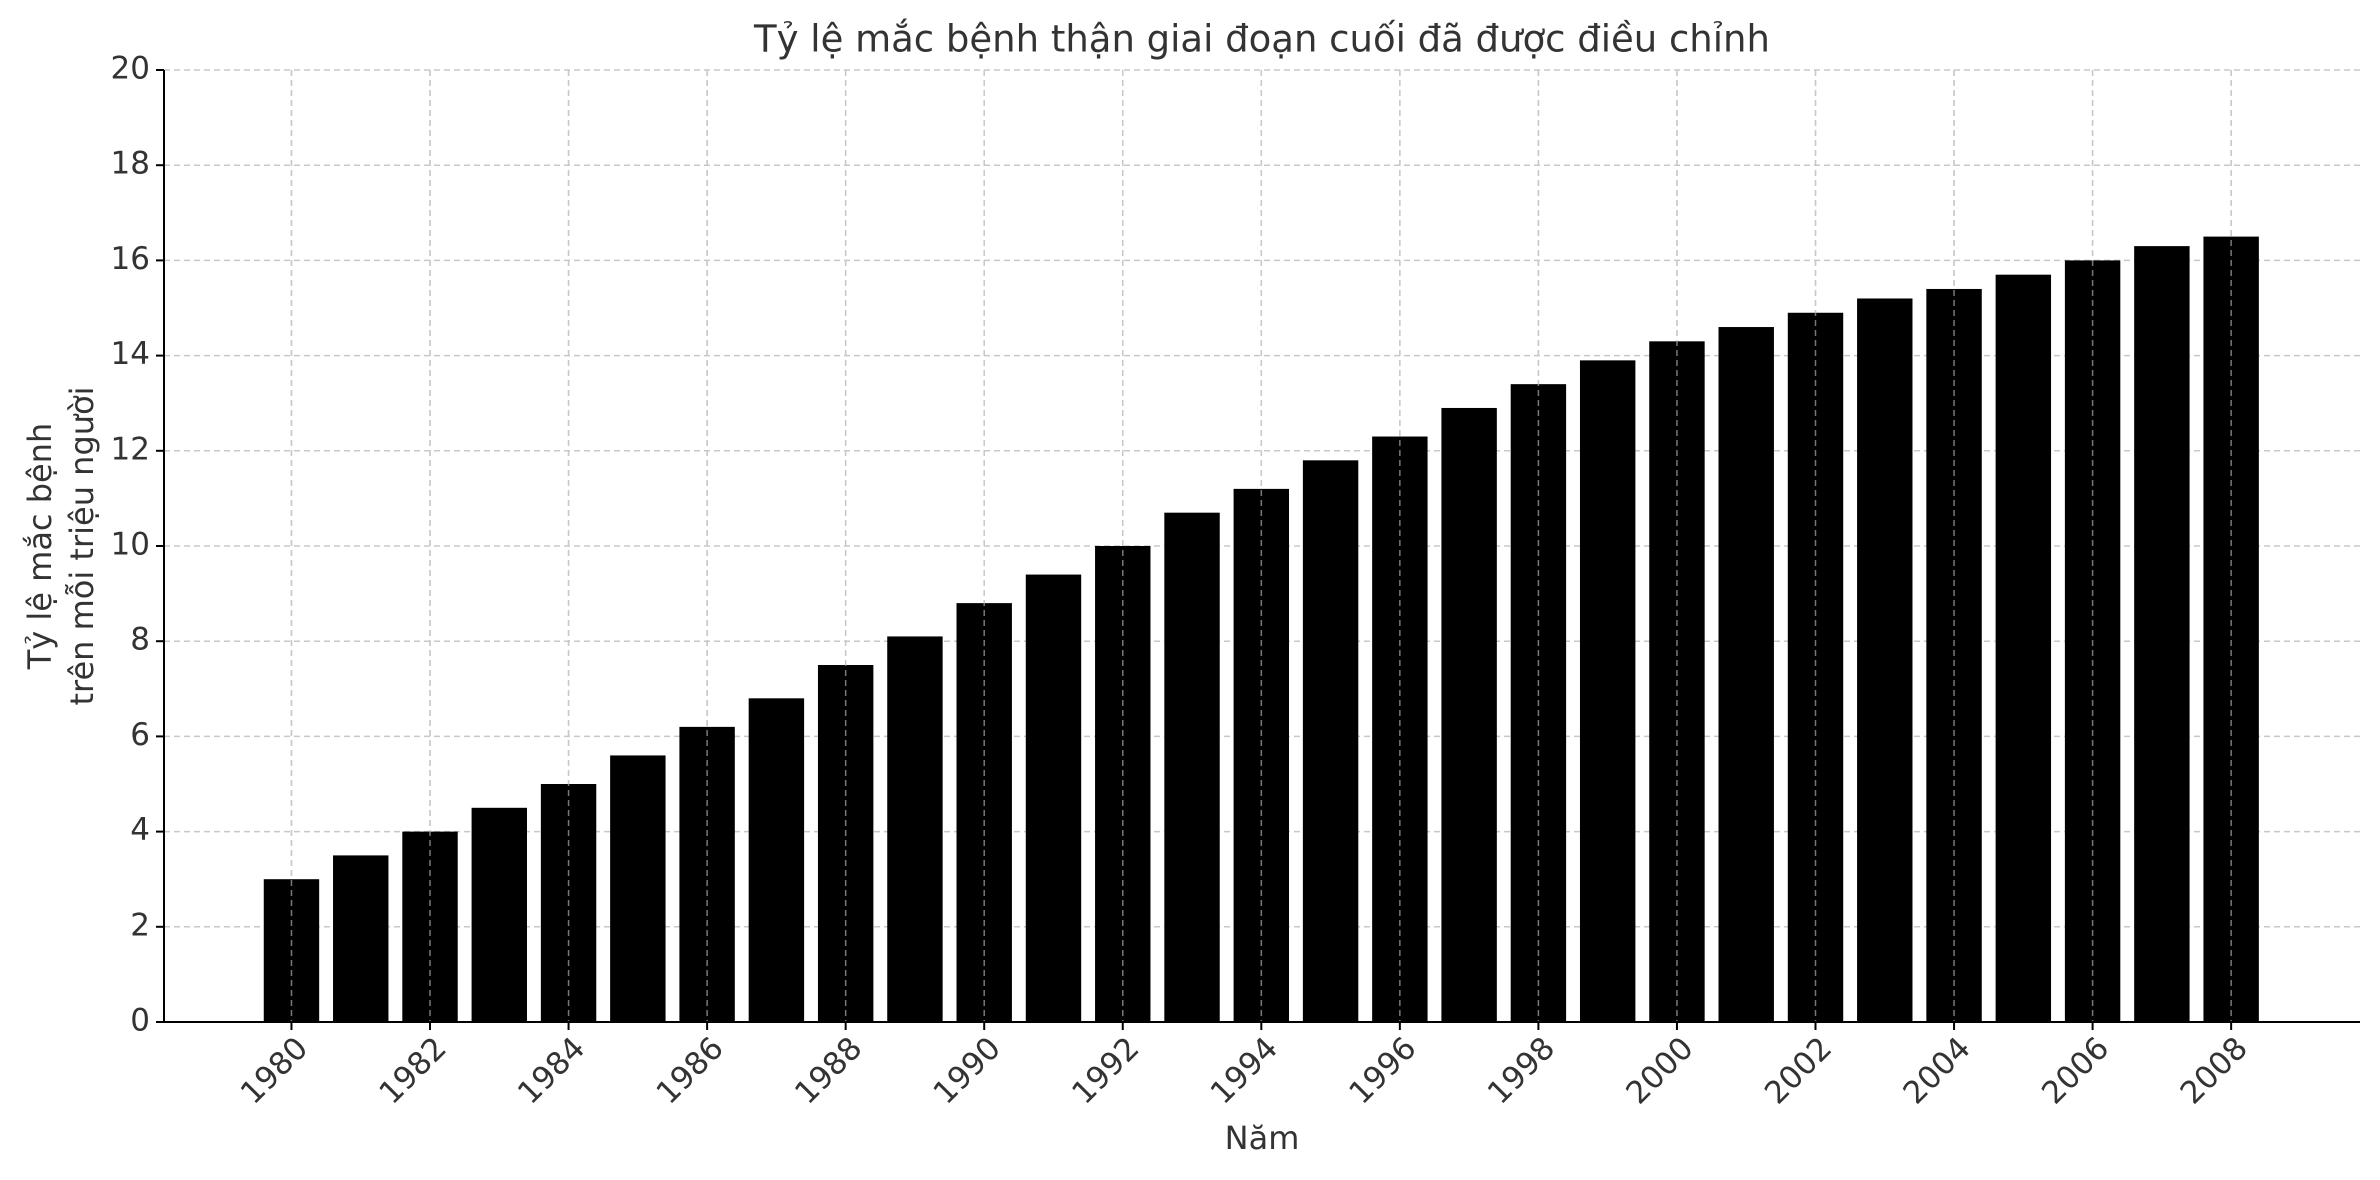 The width and height of the screenshot is (2380, 1180). Describe the element at coordinates (1244, 1070) in the screenshot. I see `x-tick-label: 1994` at that location.